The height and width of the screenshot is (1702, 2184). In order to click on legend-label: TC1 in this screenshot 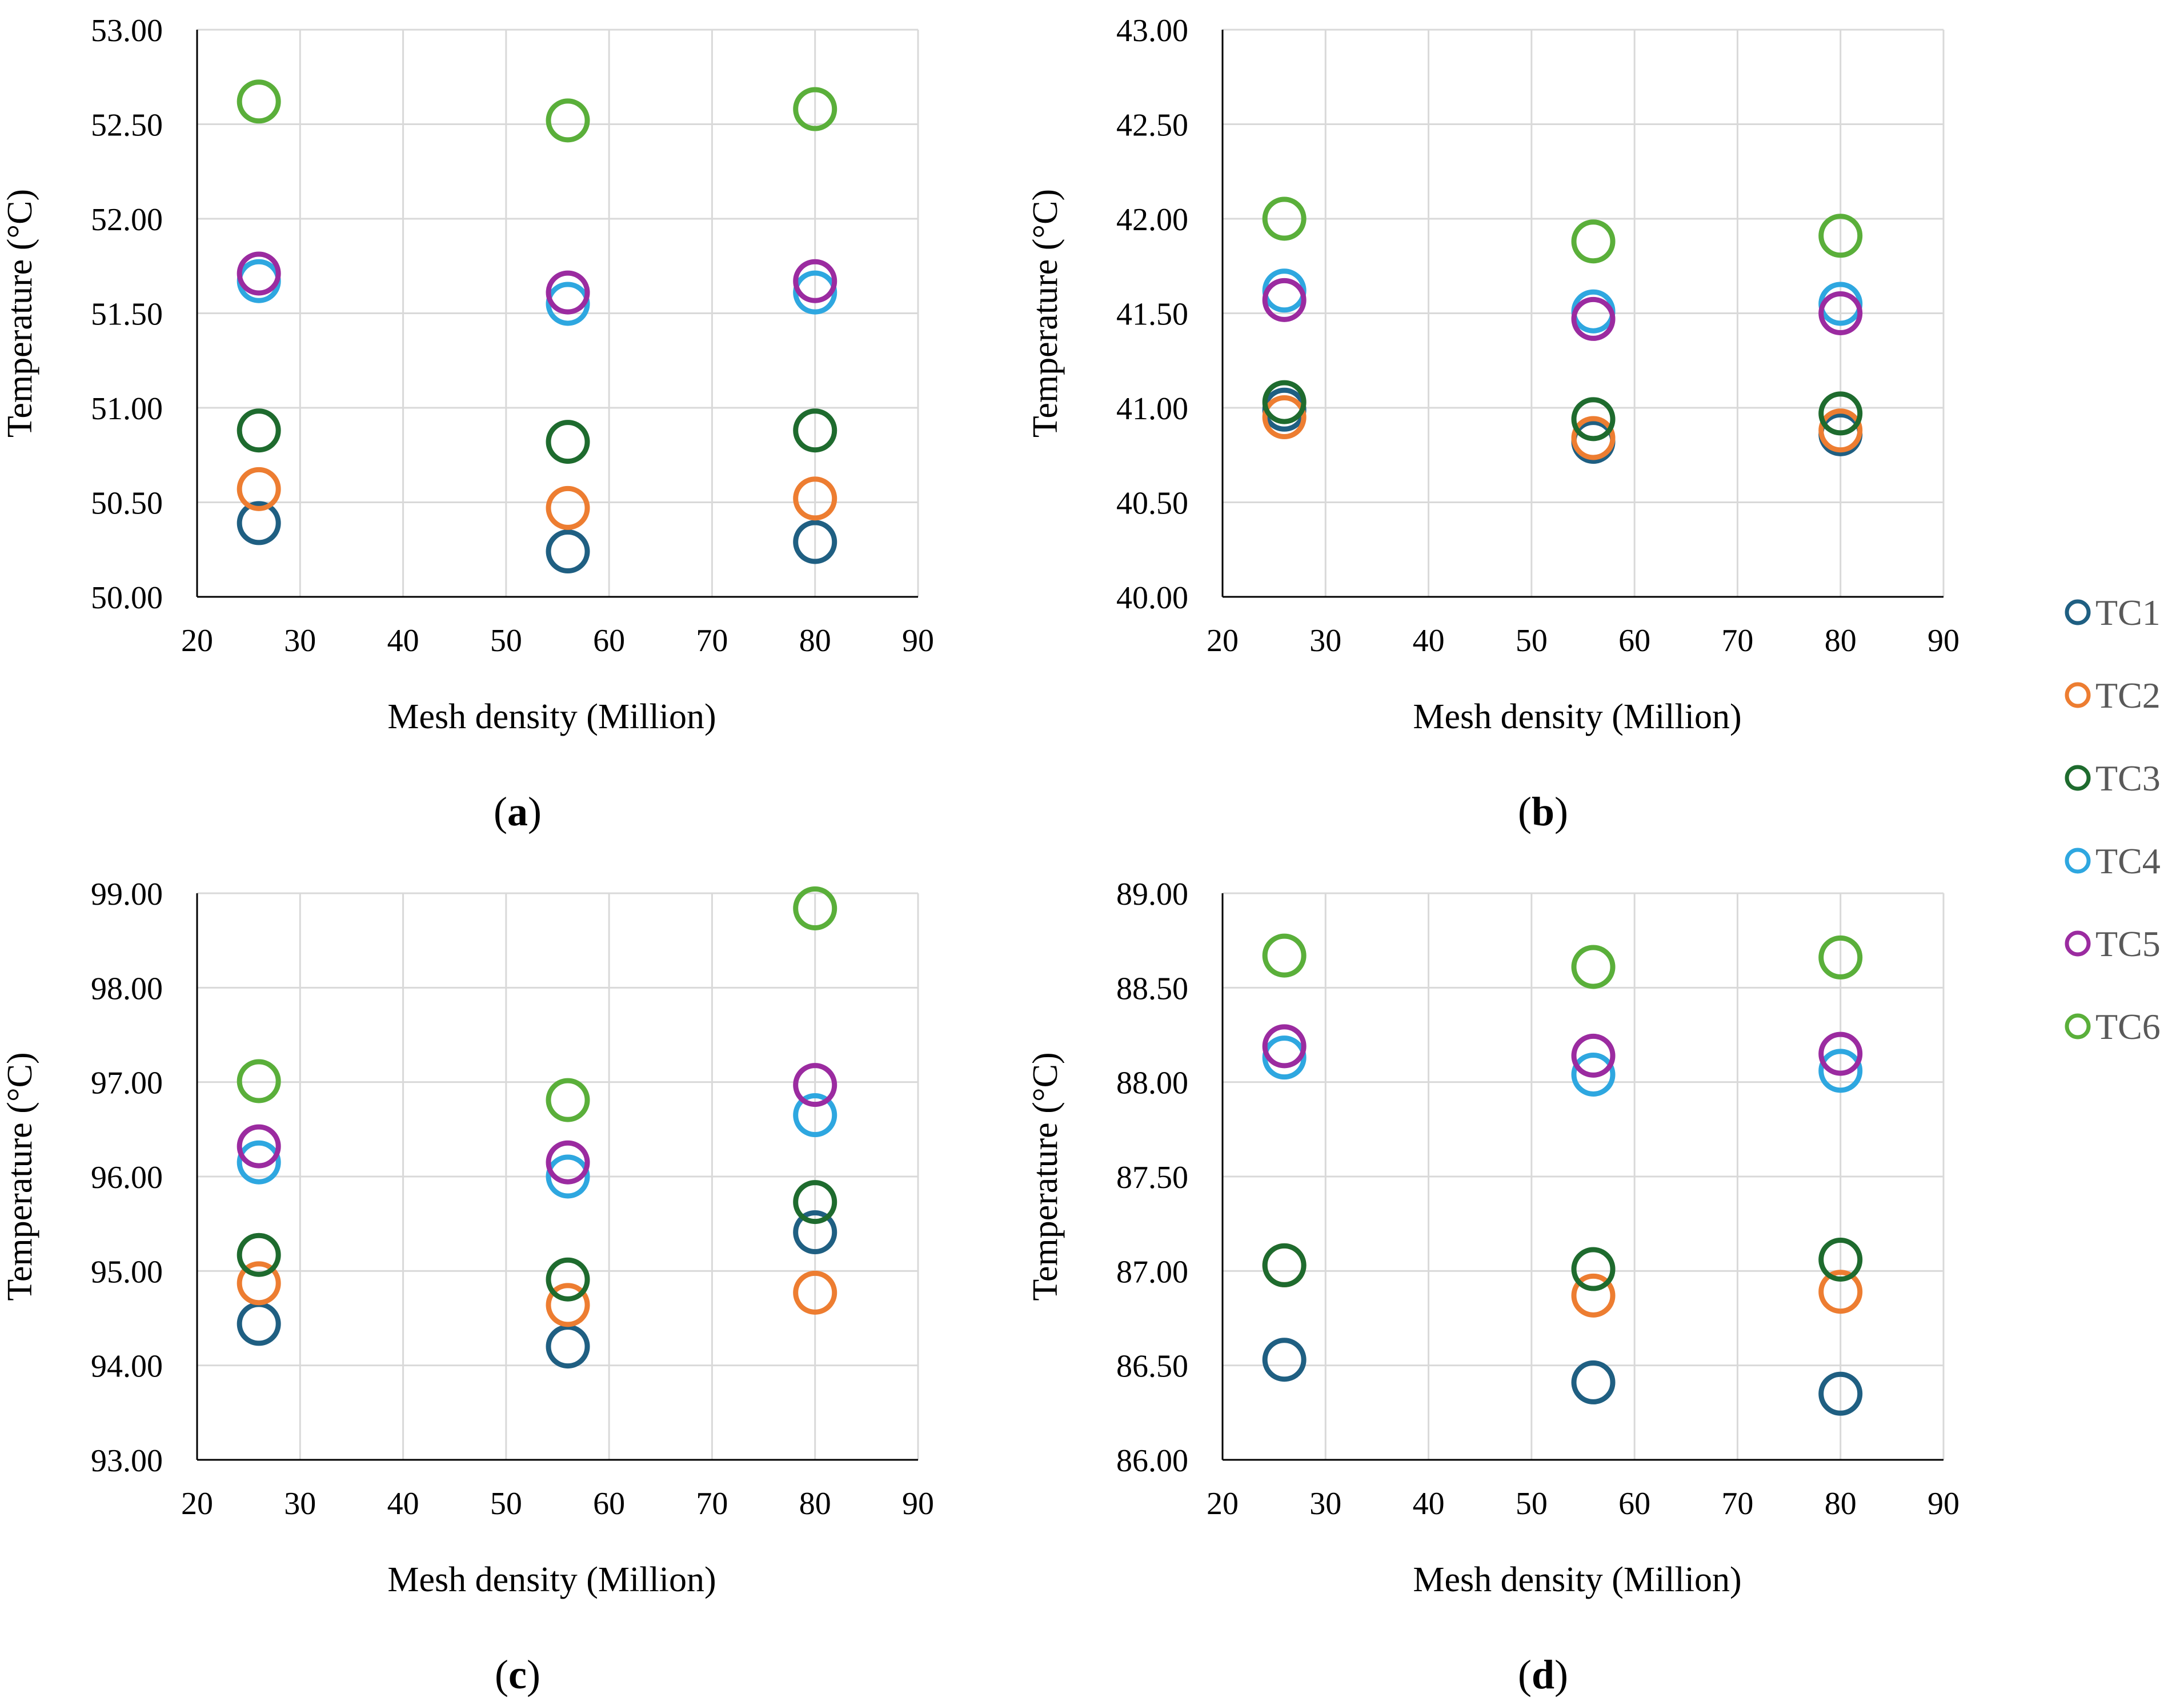, I will do `click(2128, 613)`.